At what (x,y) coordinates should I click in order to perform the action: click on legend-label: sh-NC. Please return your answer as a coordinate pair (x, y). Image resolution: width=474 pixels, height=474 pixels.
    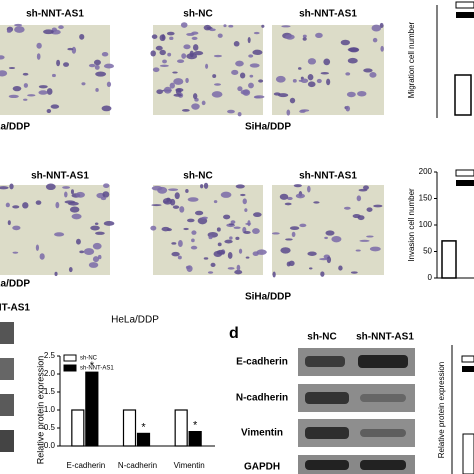
    Looking at the image, I should click on (89, 359).